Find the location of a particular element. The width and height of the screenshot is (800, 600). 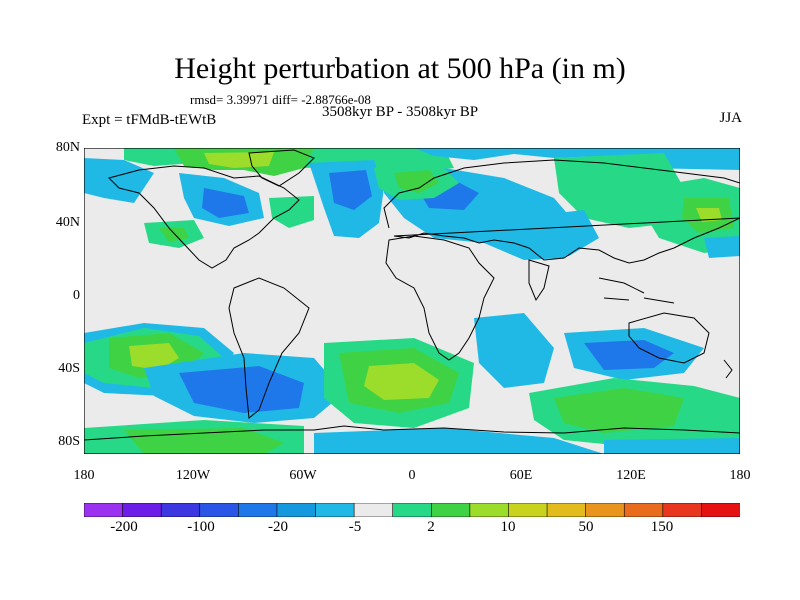

colorbar-label: -5 is located at coordinates (355, 527).